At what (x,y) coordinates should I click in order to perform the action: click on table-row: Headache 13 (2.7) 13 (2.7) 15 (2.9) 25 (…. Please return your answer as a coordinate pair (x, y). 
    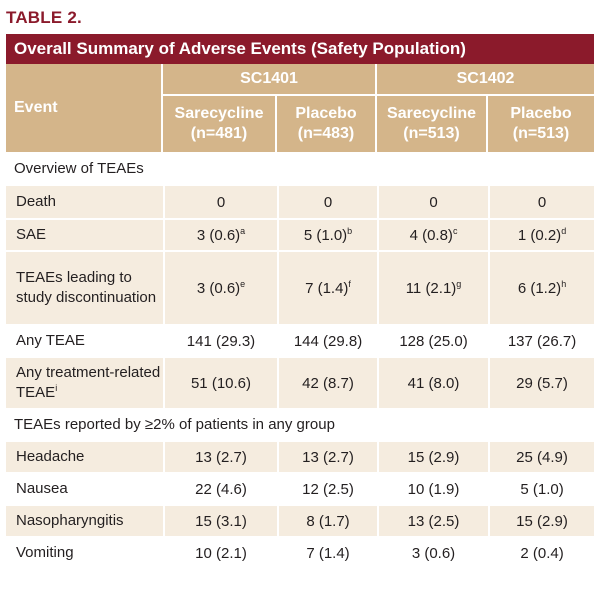
    Looking at the image, I should click on (300, 456).